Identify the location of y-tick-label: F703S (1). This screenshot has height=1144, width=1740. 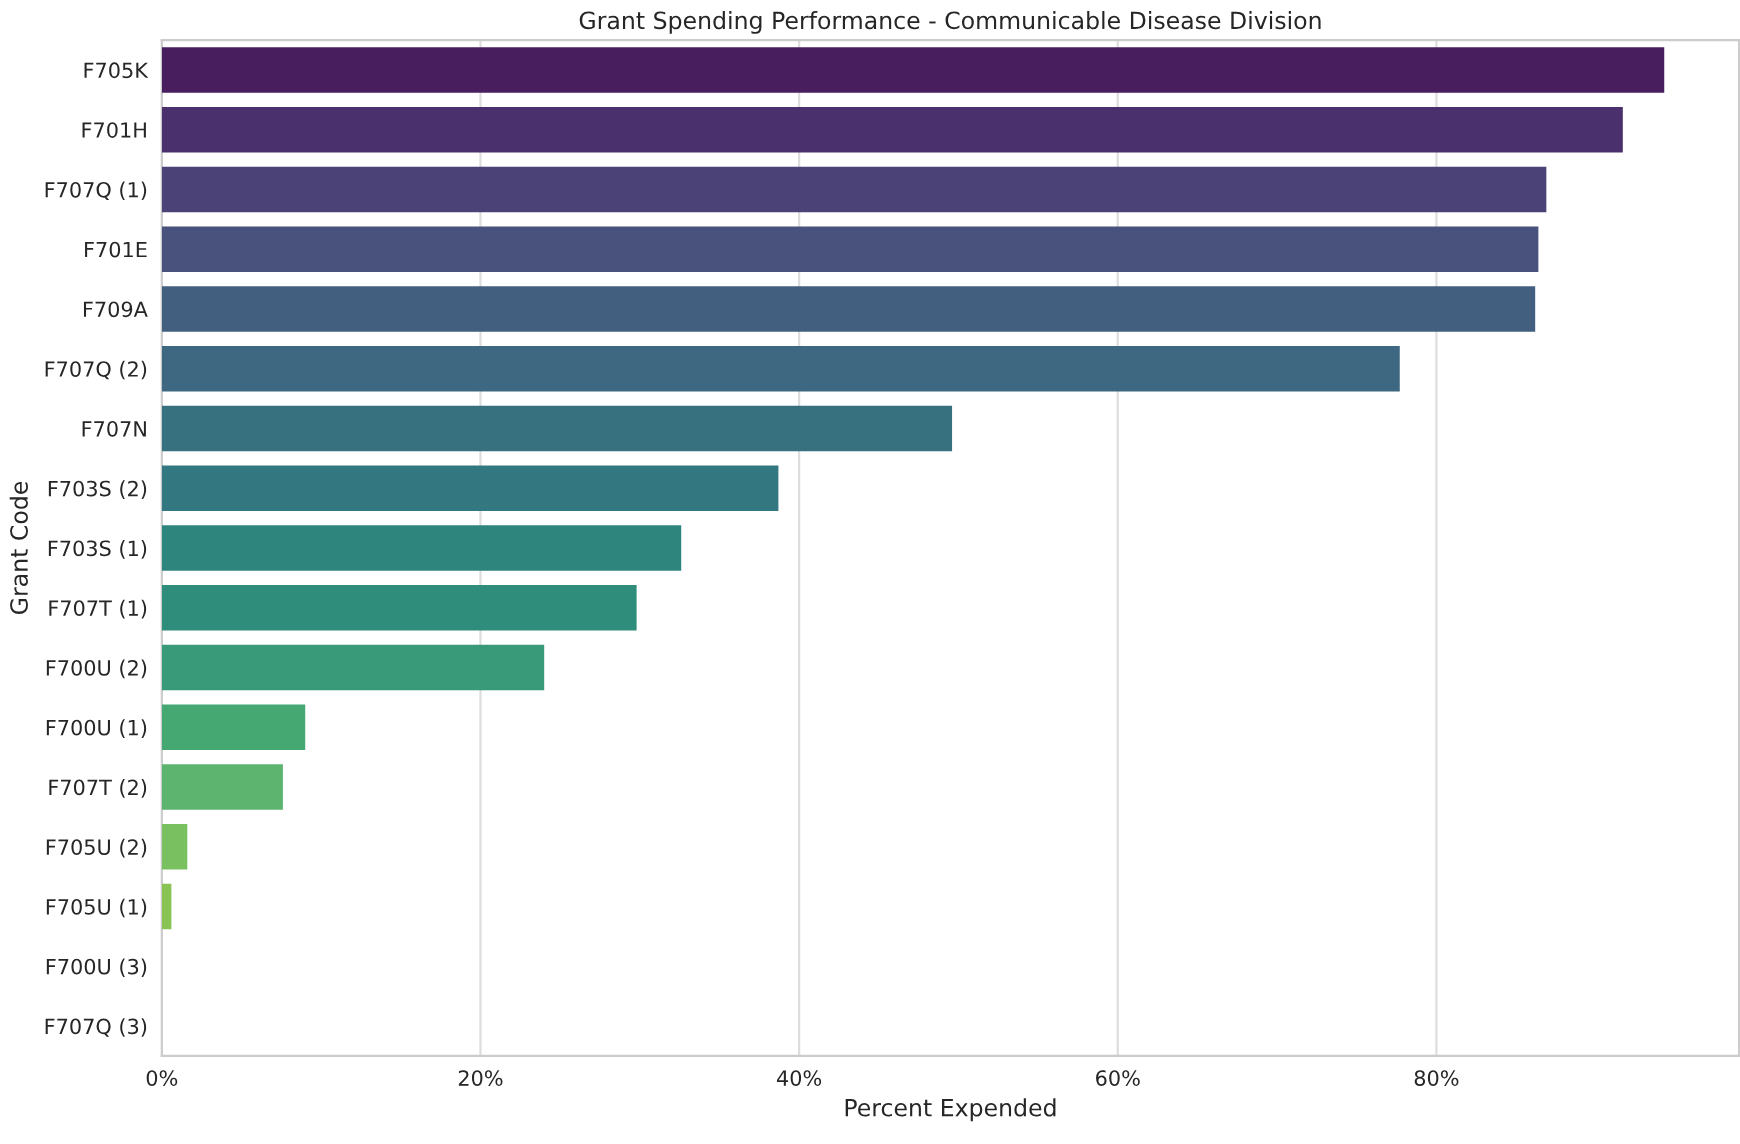
(97, 549).